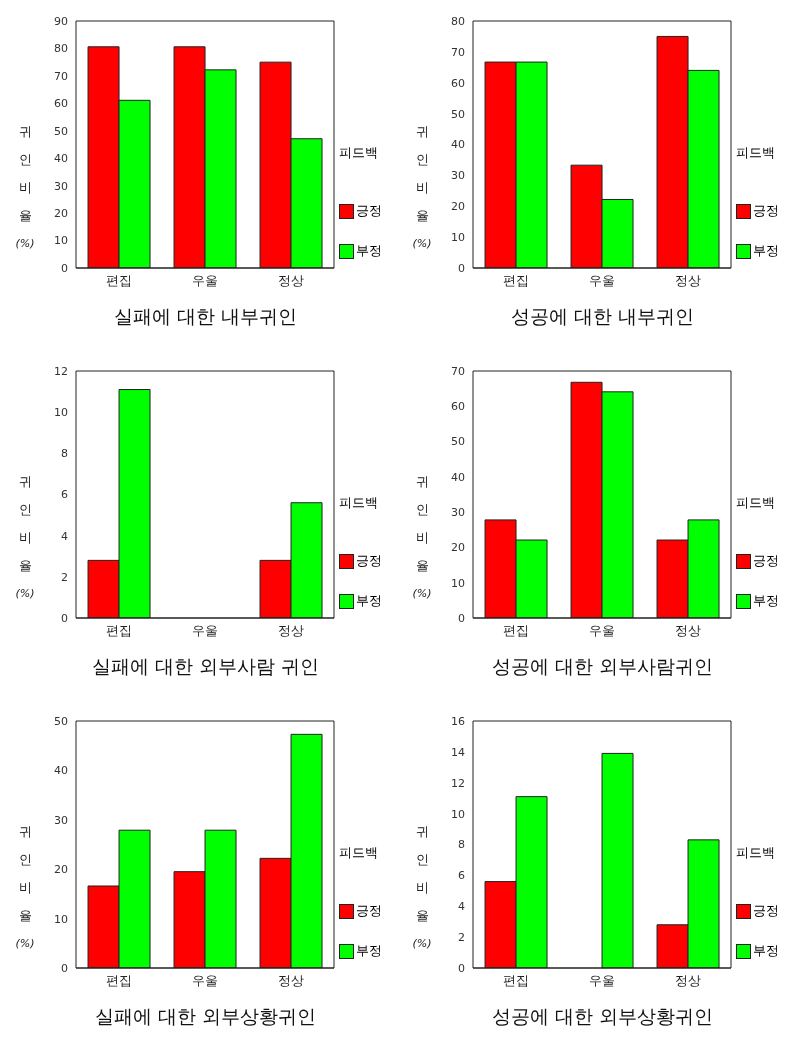  What do you see at coordinates (602, 1016) in the screenshot?
I see `text: 성공에 대한 외부상황귀인` at bounding box center [602, 1016].